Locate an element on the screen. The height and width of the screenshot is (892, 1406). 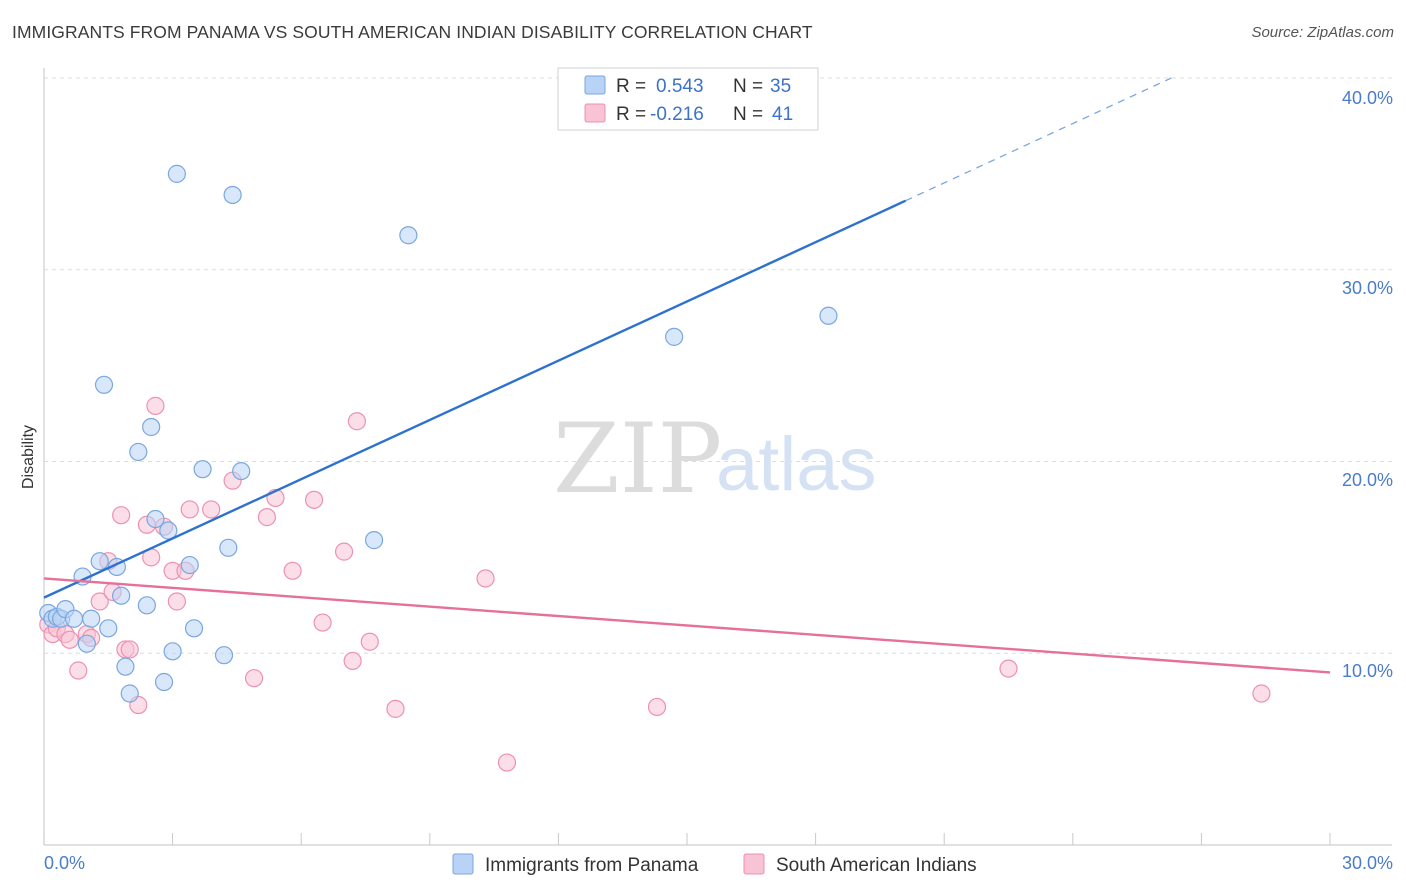
legend-swatch-blue is located at coordinates (595, 85).